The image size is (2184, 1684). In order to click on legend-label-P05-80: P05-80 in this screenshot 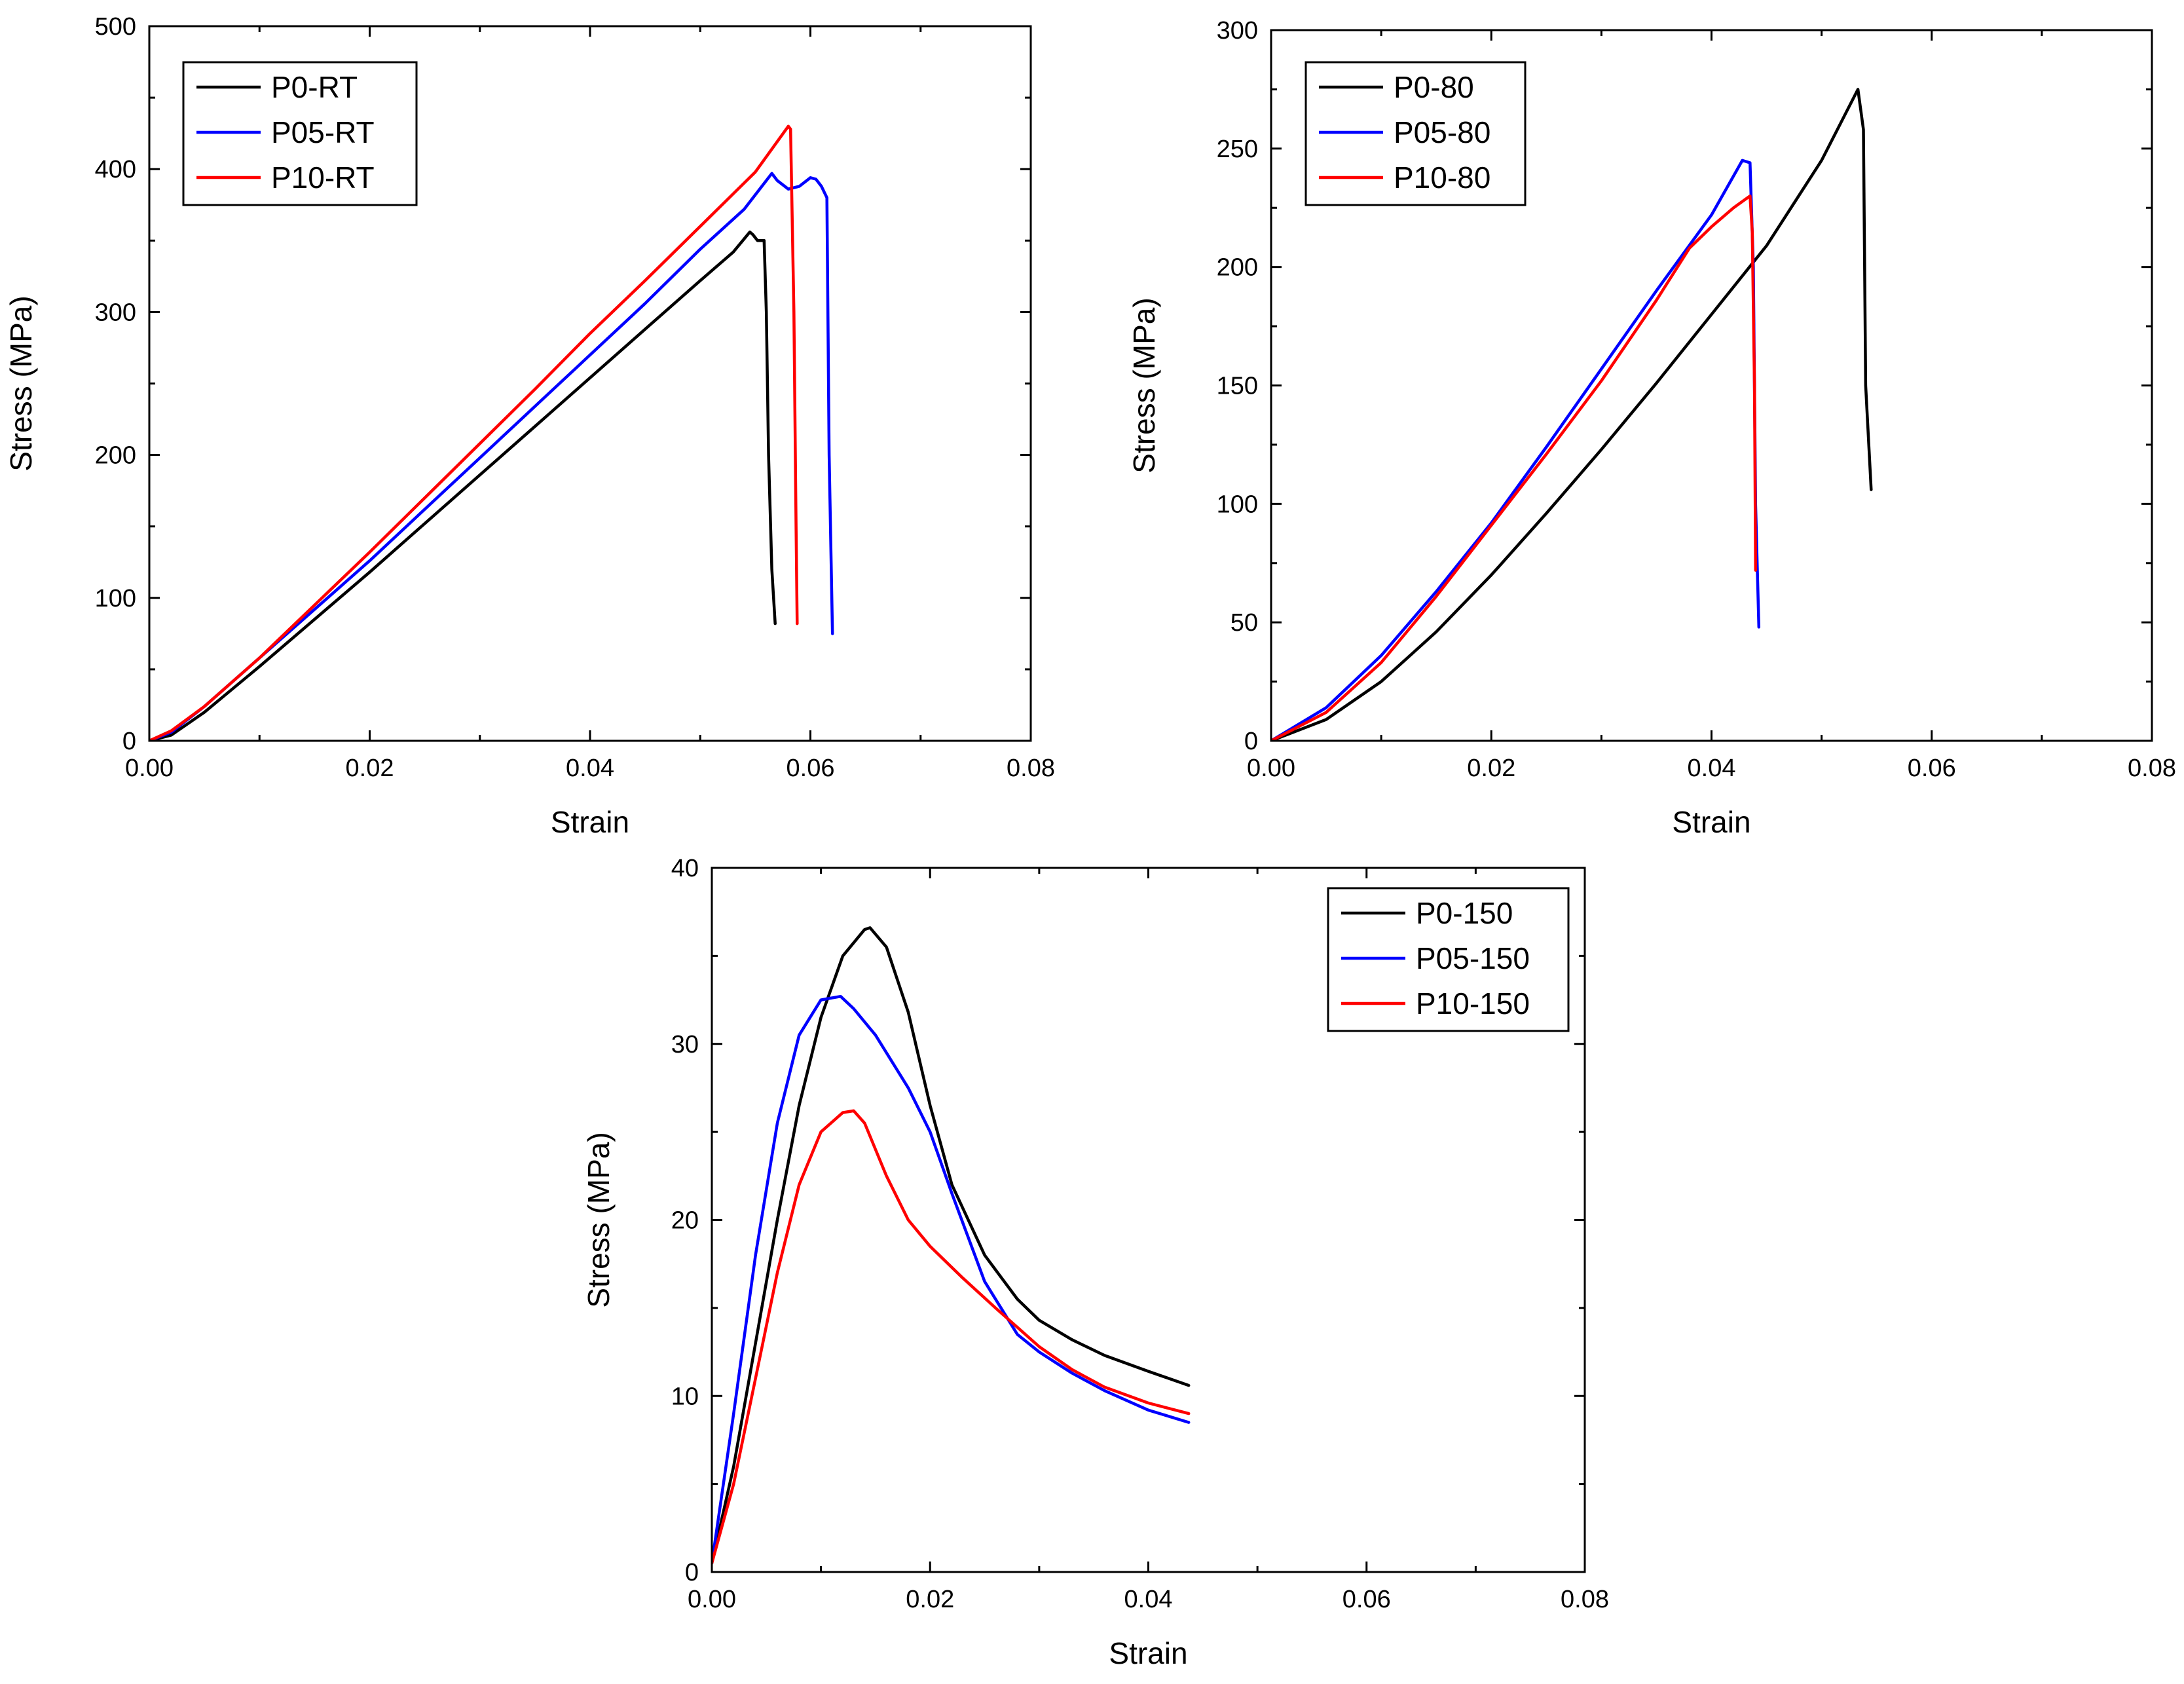, I will do `click(1442, 132)`.